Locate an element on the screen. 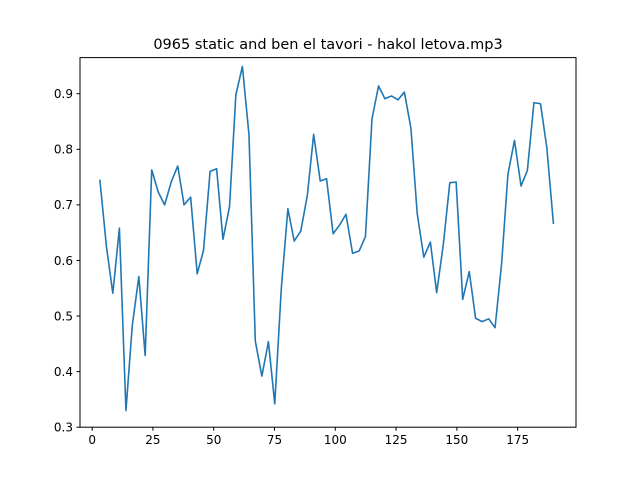 The height and width of the screenshot is (480, 640). y-tick-label: 0.9 is located at coordinates (63, 94).